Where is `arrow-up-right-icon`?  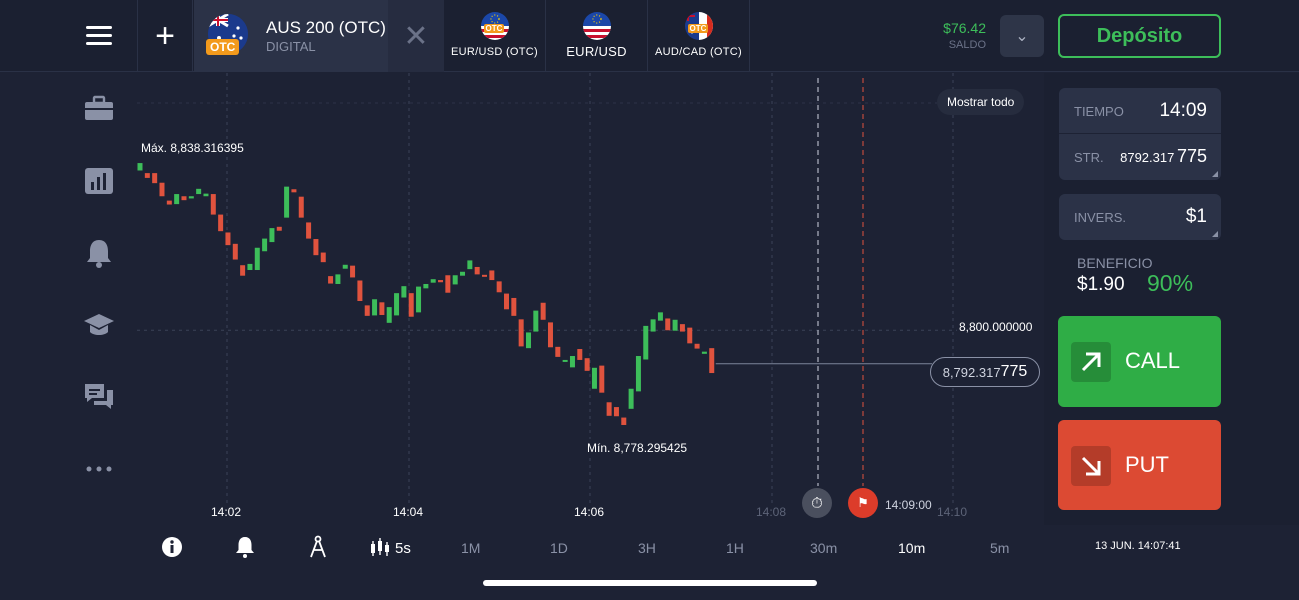 arrow-up-right-icon is located at coordinates (1091, 362).